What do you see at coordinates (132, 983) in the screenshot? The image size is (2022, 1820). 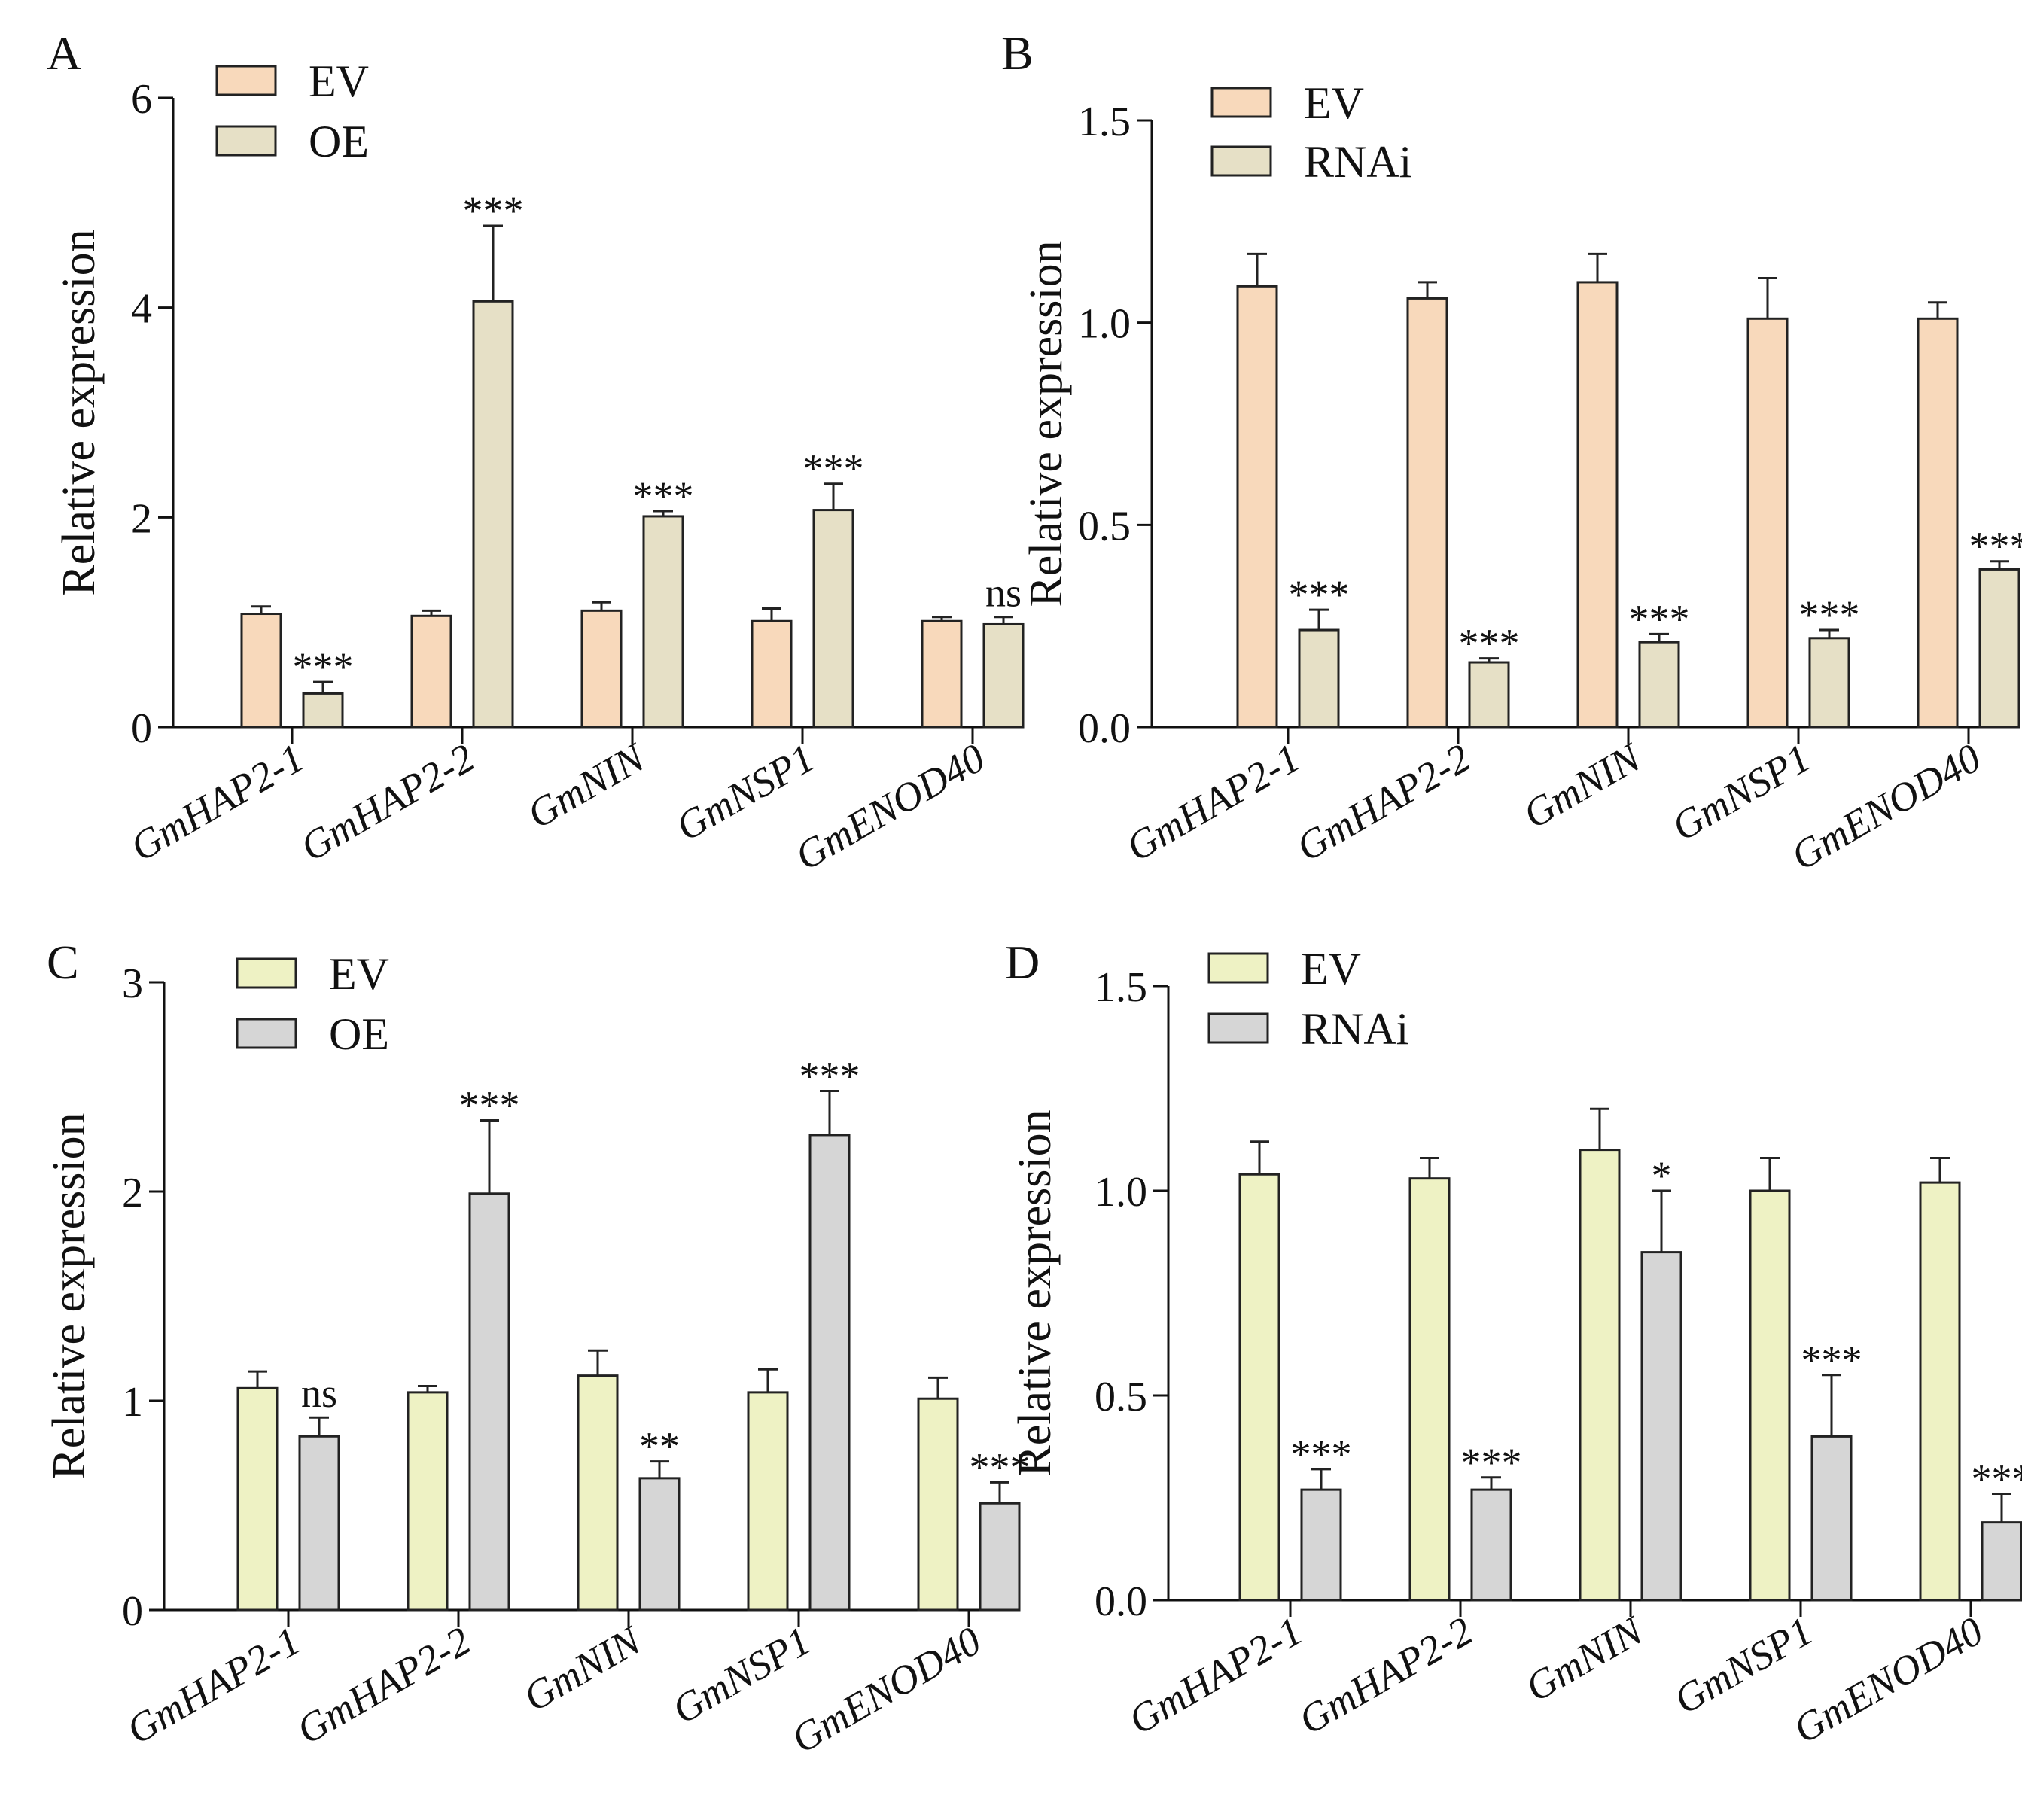 I see `y-tick-label: 3` at bounding box center [132, 983].